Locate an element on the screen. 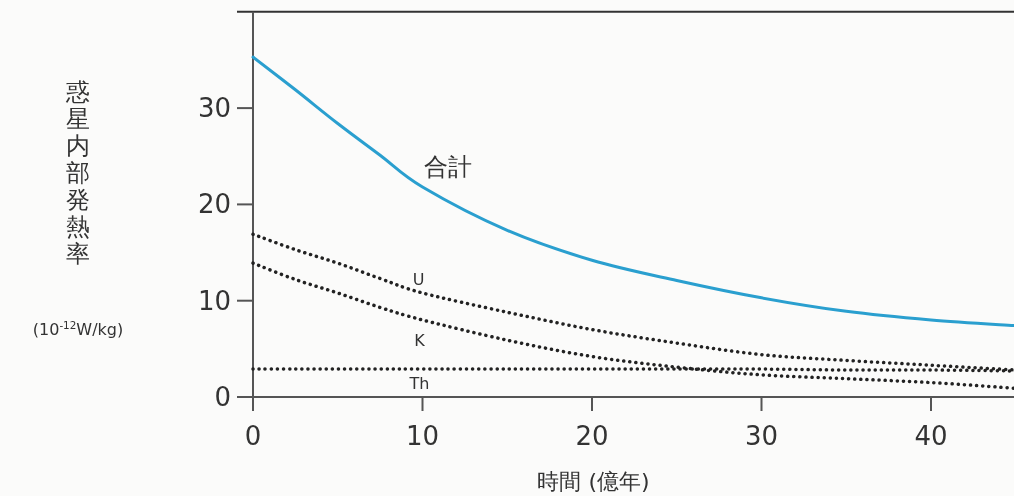 This screenshot has height=496, width=1014. series-label: 合計 is located at coordinates (447, 167).